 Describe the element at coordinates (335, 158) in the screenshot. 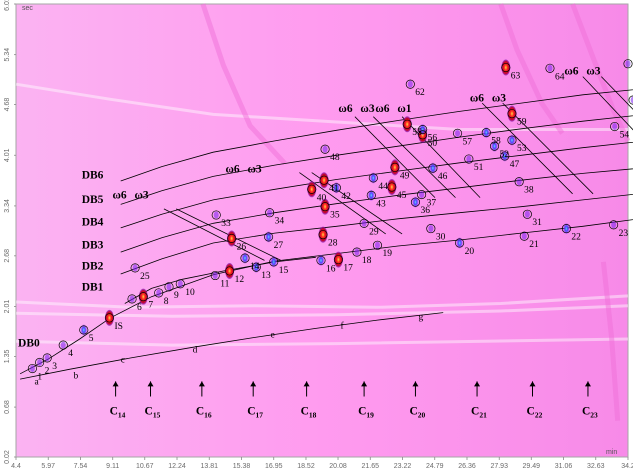

I see `peak-label: 48` at that location.